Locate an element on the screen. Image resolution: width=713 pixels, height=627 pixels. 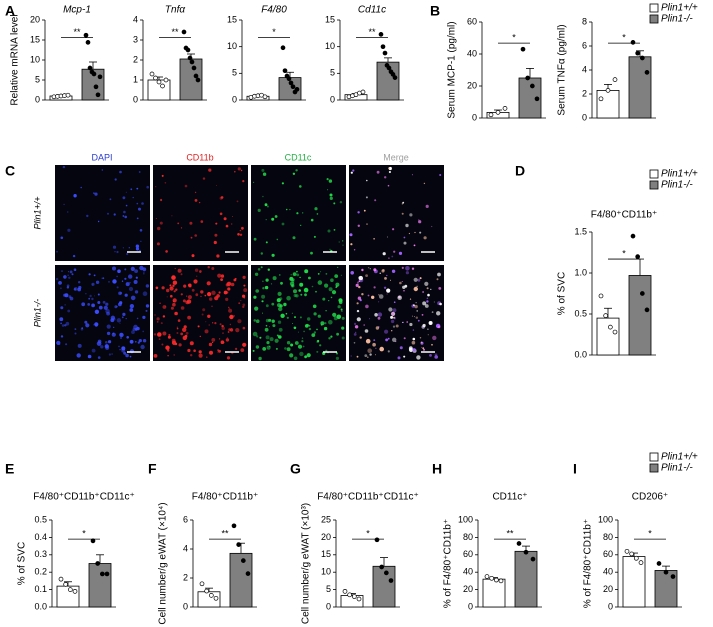
significance: ** is located at coordinates (77, 32).